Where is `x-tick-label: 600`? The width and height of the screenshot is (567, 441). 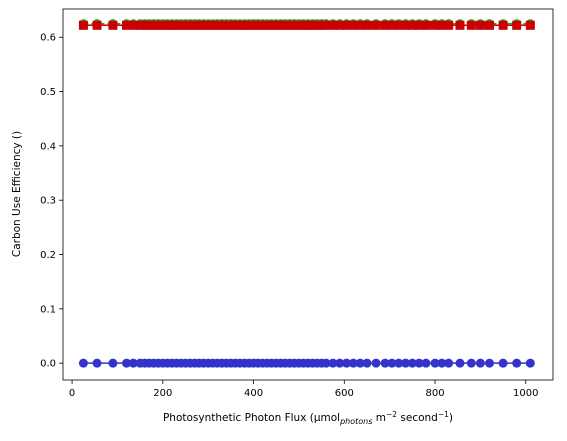
x-tick-label: 600 is located at coordinates (344, 393).